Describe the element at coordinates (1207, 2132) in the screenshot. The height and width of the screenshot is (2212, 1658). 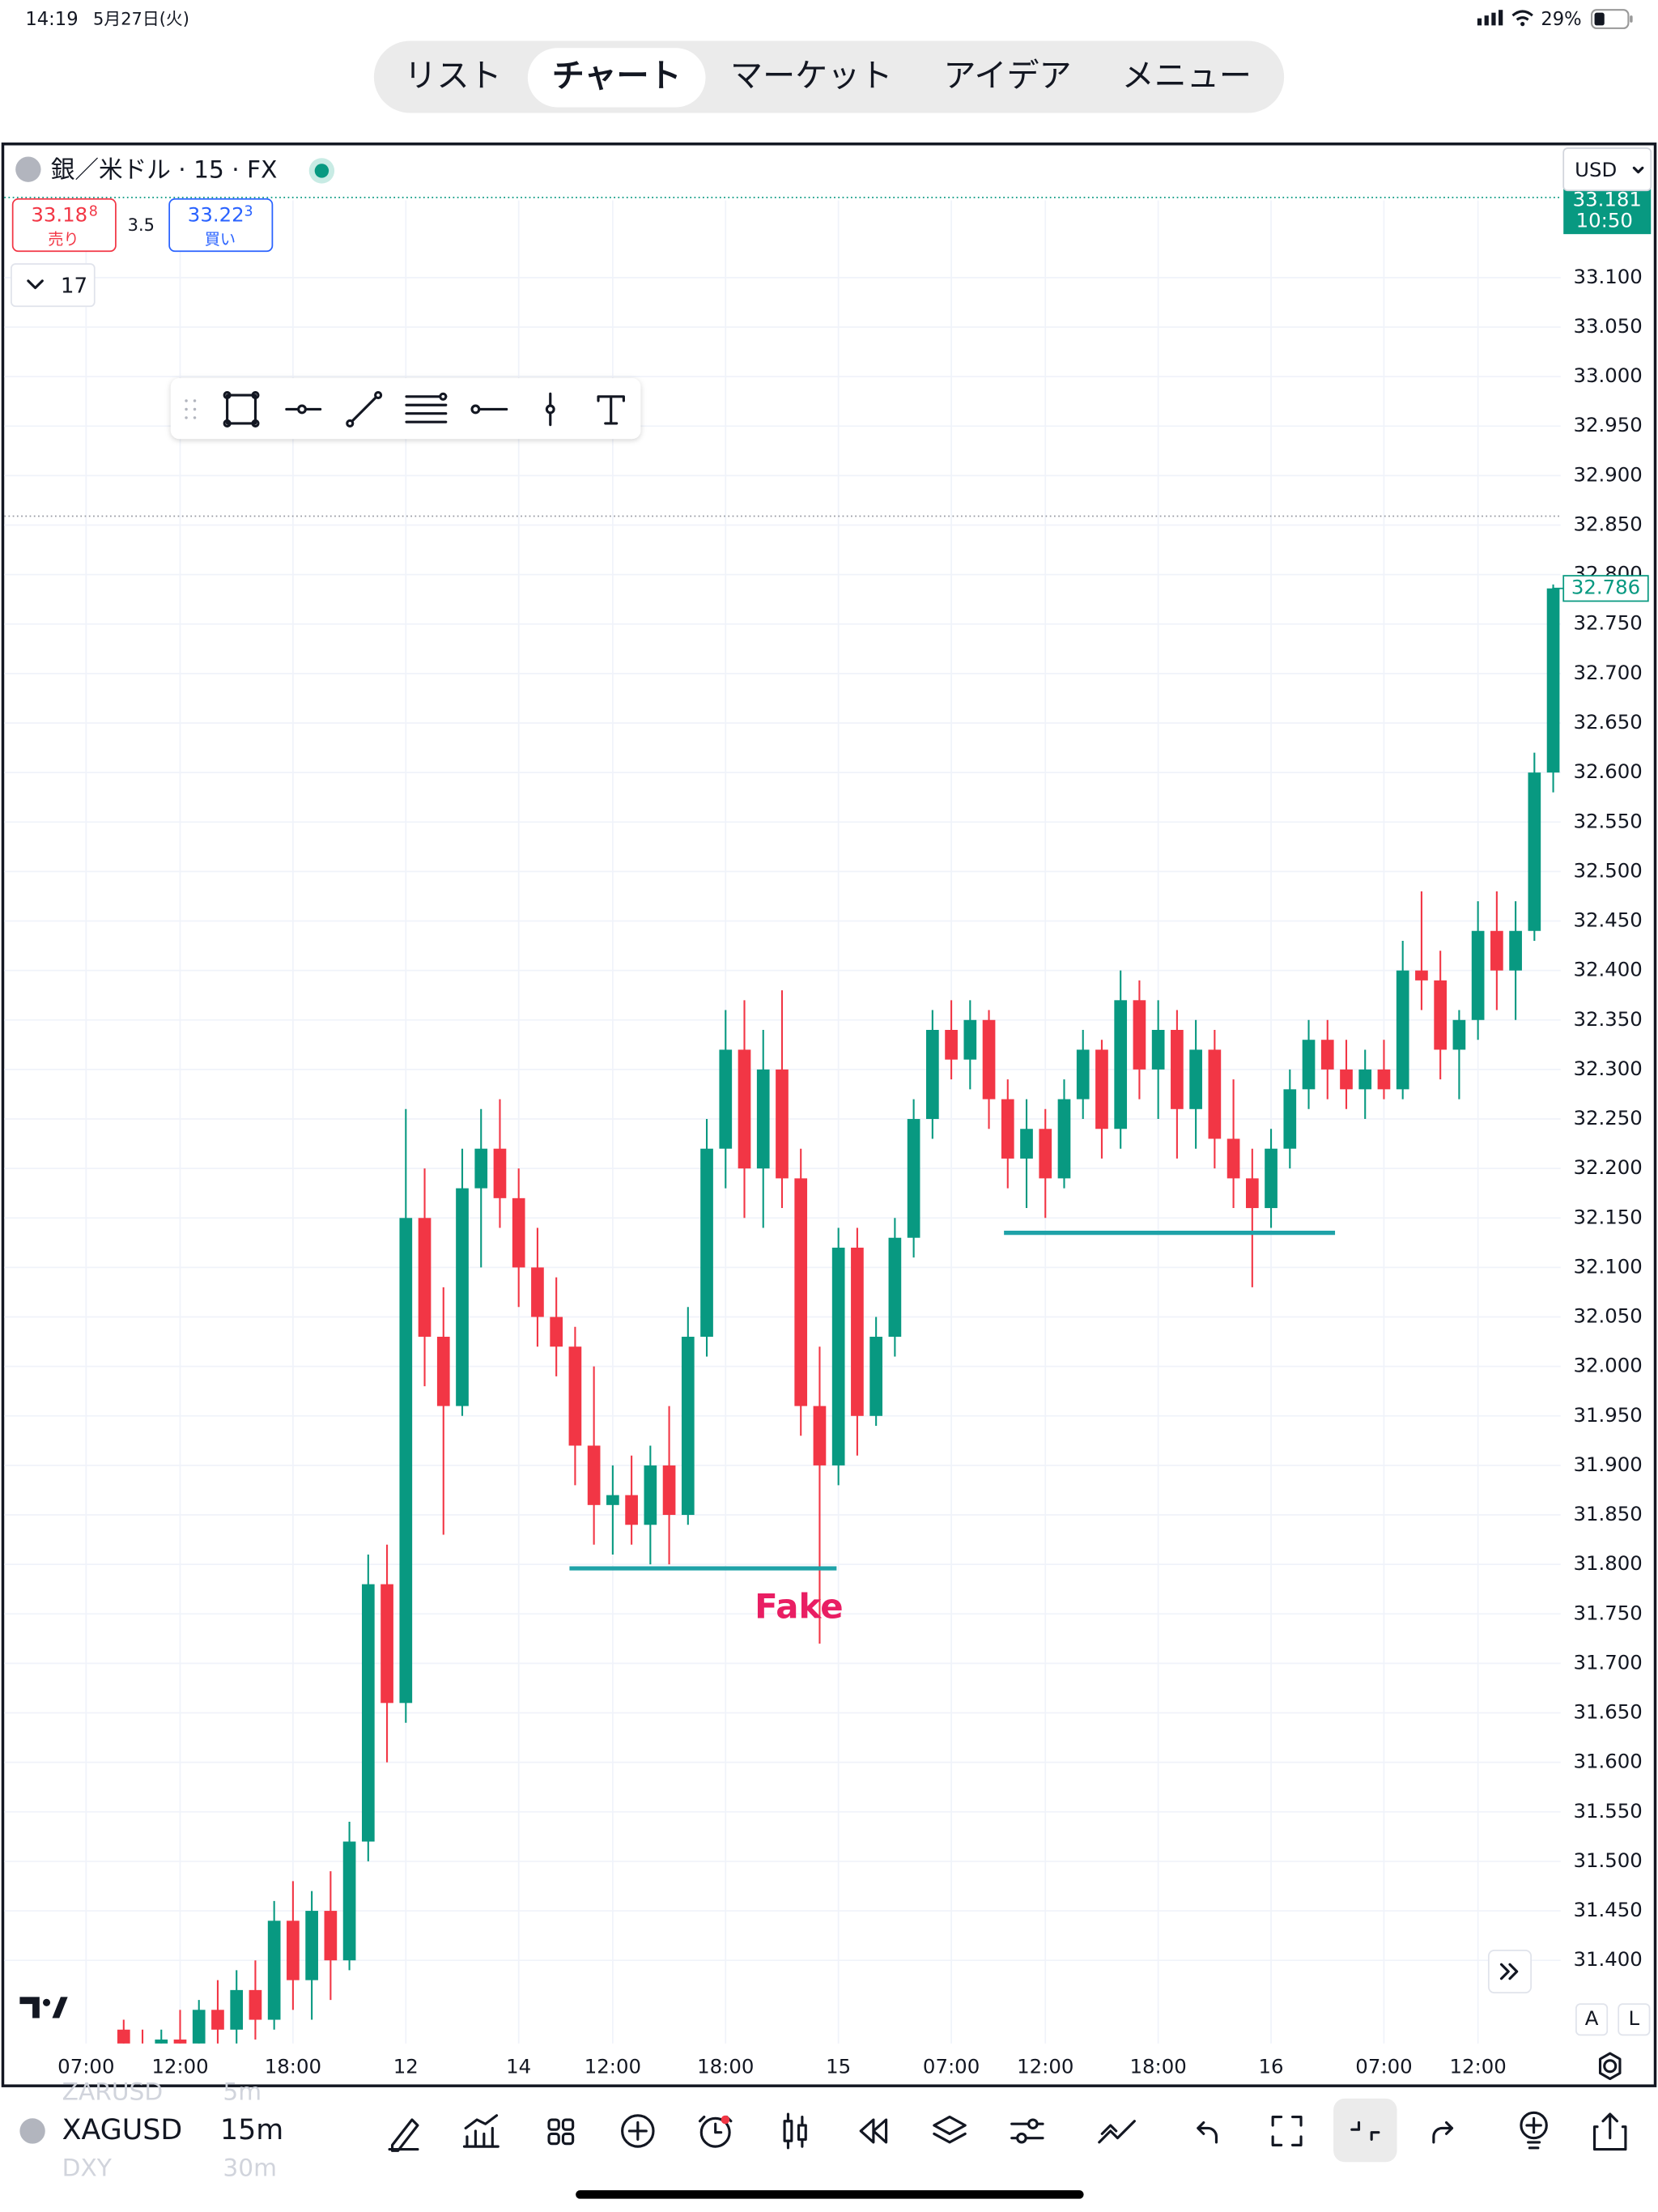
I see `undo-button` at that location.